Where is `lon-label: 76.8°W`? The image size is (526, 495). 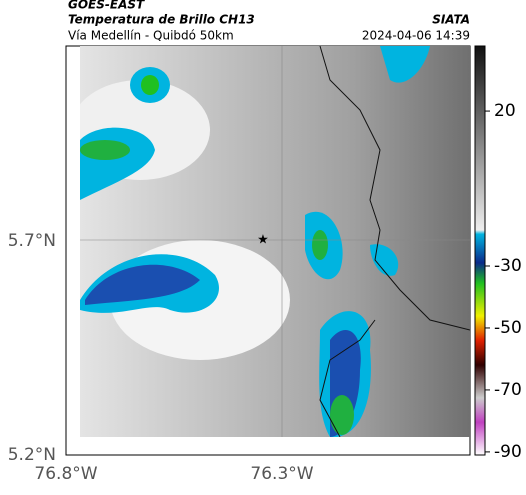 lon-label: 76.8°W is located at coordinates (65, 474).